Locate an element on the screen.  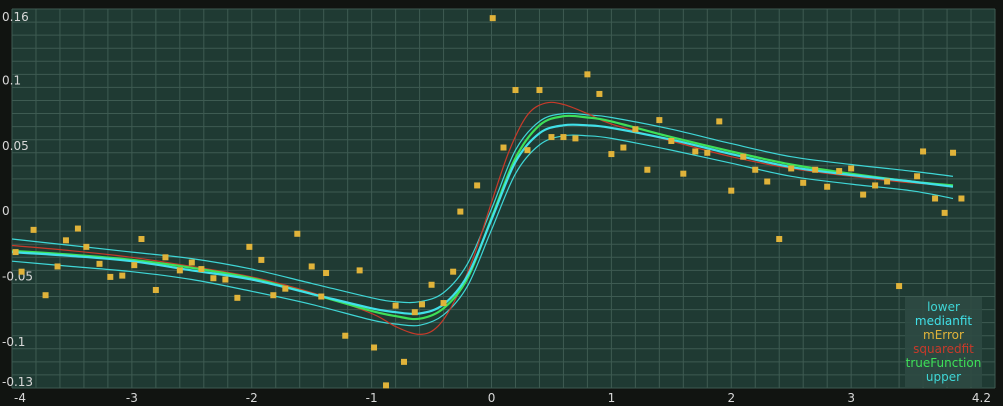
legend-entry: trueFunction is located at coordinates (944, 363).